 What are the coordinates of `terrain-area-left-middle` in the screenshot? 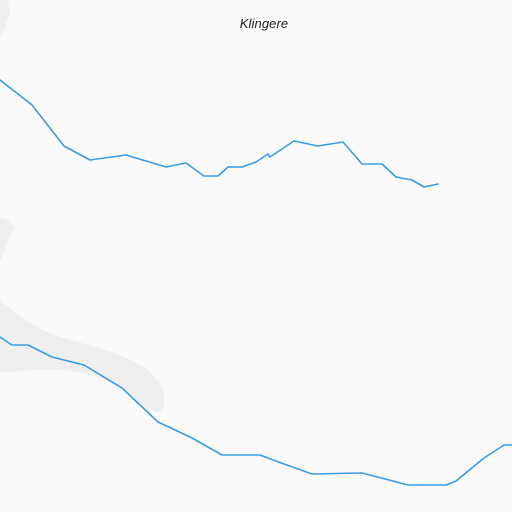 It's located at (7, 240).